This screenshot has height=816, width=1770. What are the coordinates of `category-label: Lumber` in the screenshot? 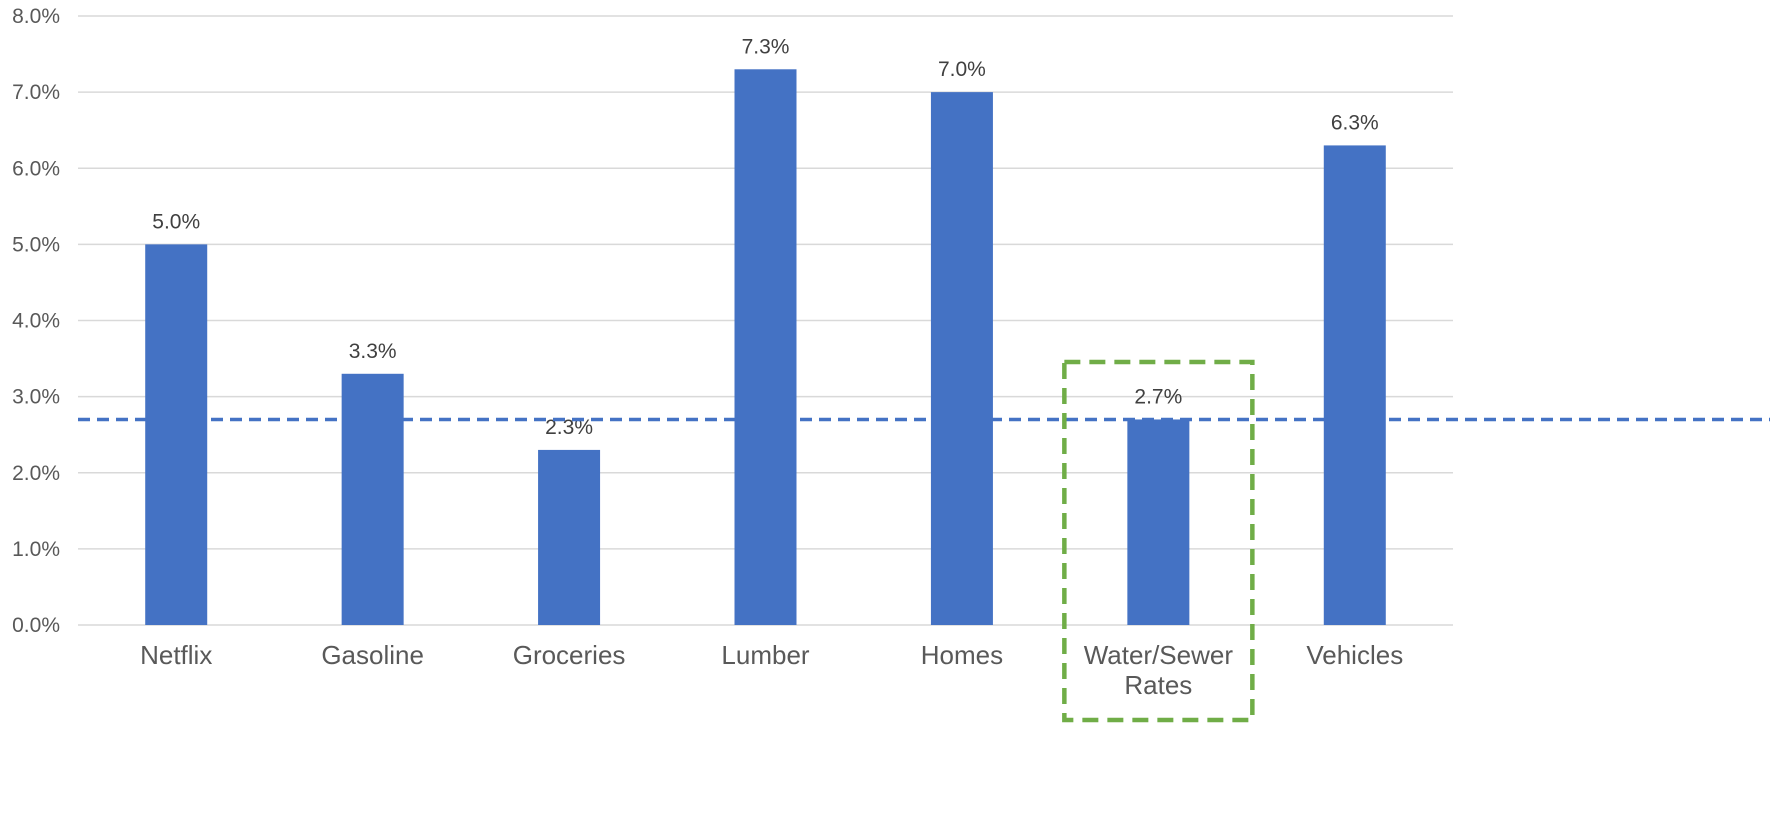 It's located at (765, 655).